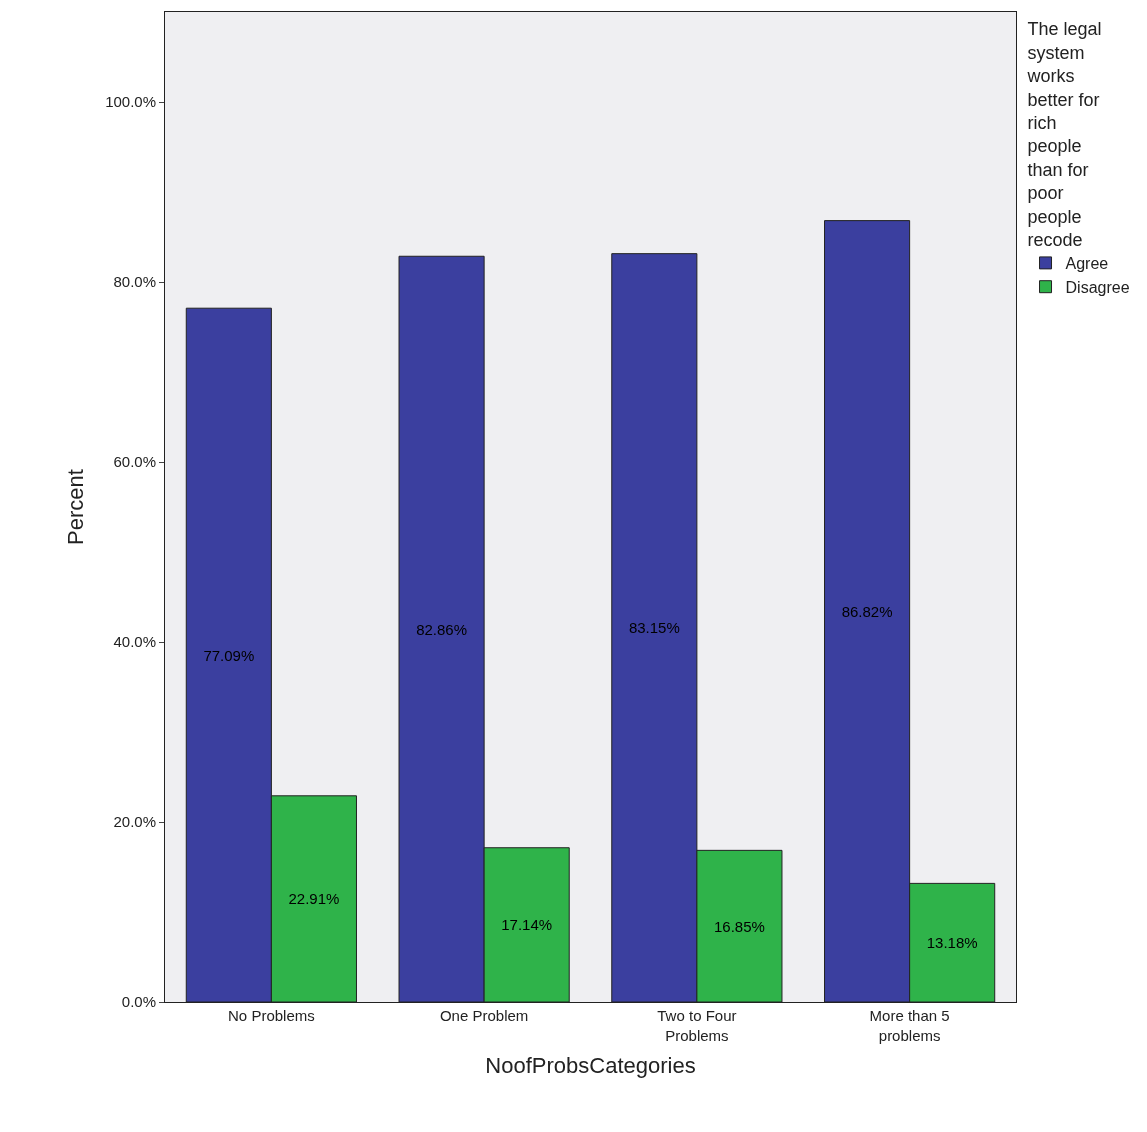 This screenshot has height=1132, width=1147. I want to click on text: The legal system works better for rich people than for poor people recode, so click(1064, 134).